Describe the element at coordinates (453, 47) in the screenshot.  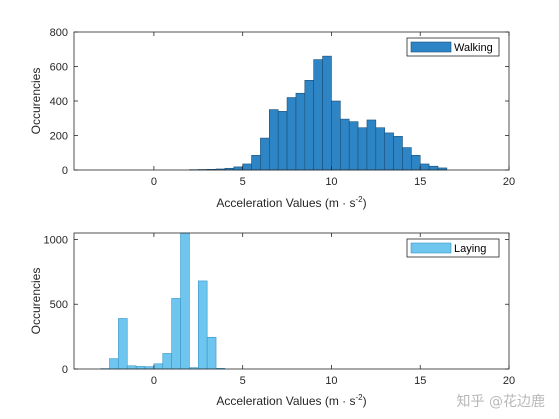
I see `legend: Walking` at that location.